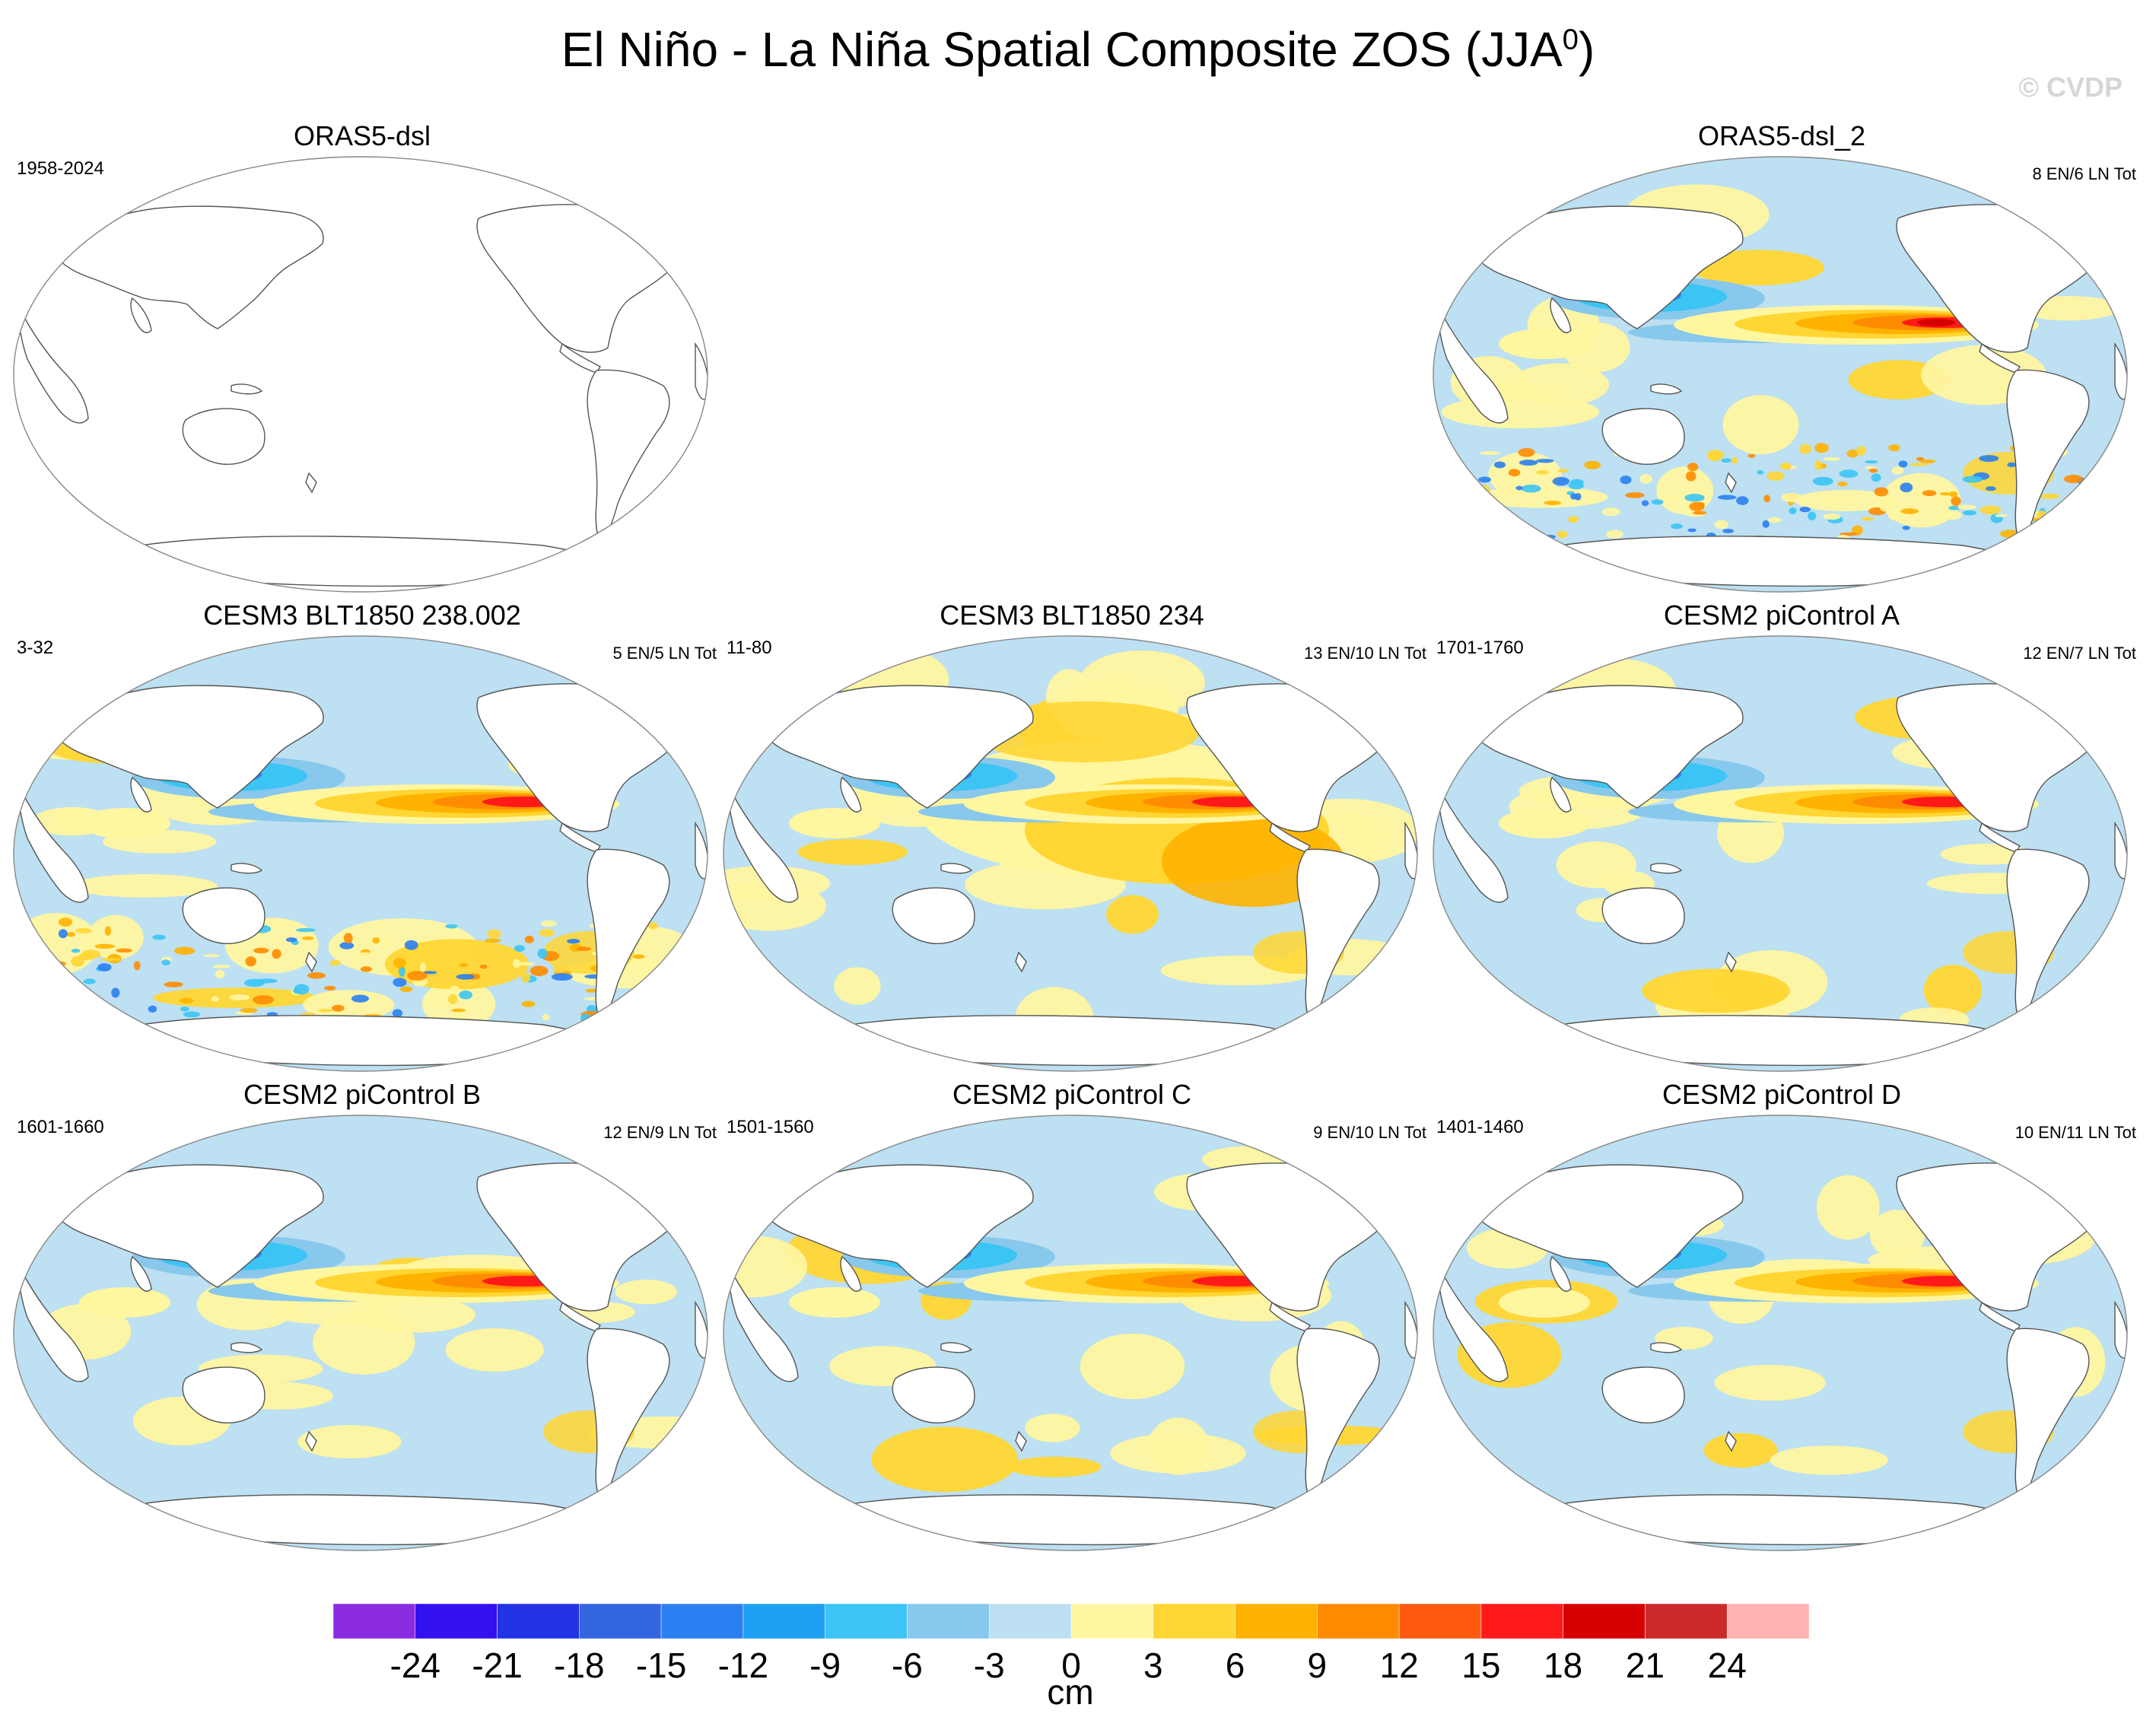  Describe the element at coordinates (362, 135) in the screenshot. I see `panel-title: ORAS5-dsl` at that location.